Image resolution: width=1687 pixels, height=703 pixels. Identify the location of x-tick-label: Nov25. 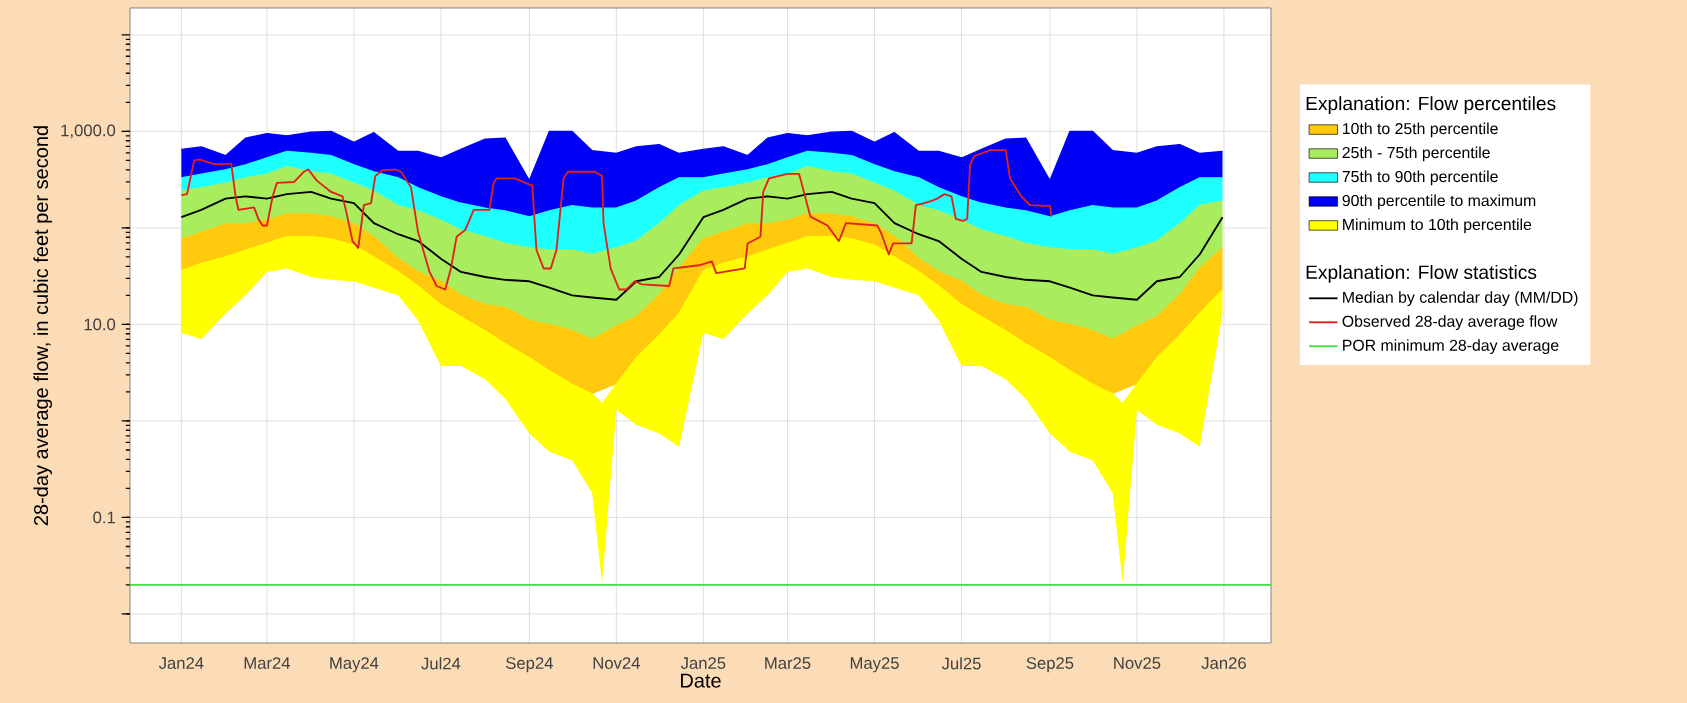
(1137, 663).